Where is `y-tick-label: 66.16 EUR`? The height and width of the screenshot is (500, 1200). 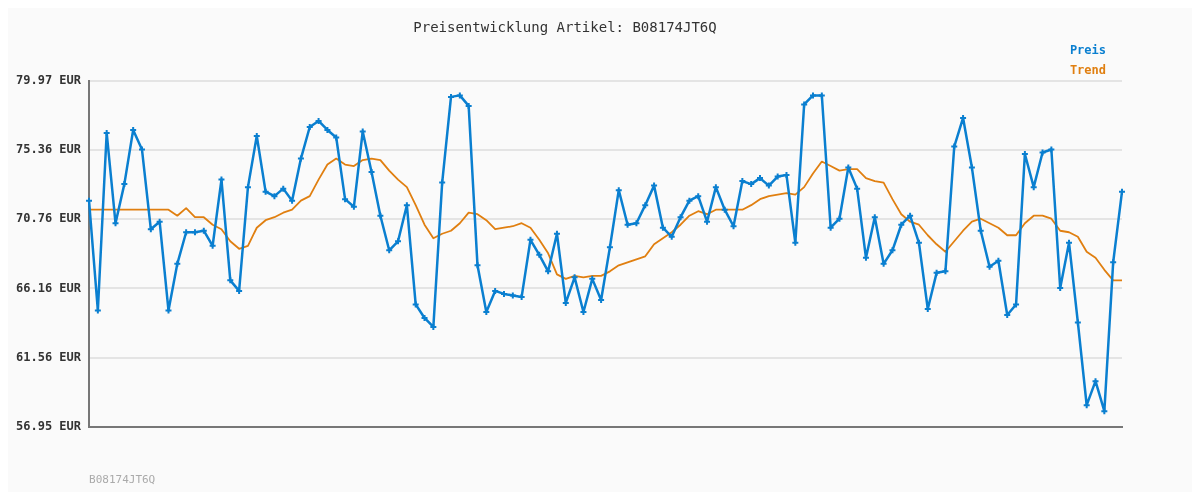 y-tick-label: 66.16 EUR is located at coordinates (48, 287).